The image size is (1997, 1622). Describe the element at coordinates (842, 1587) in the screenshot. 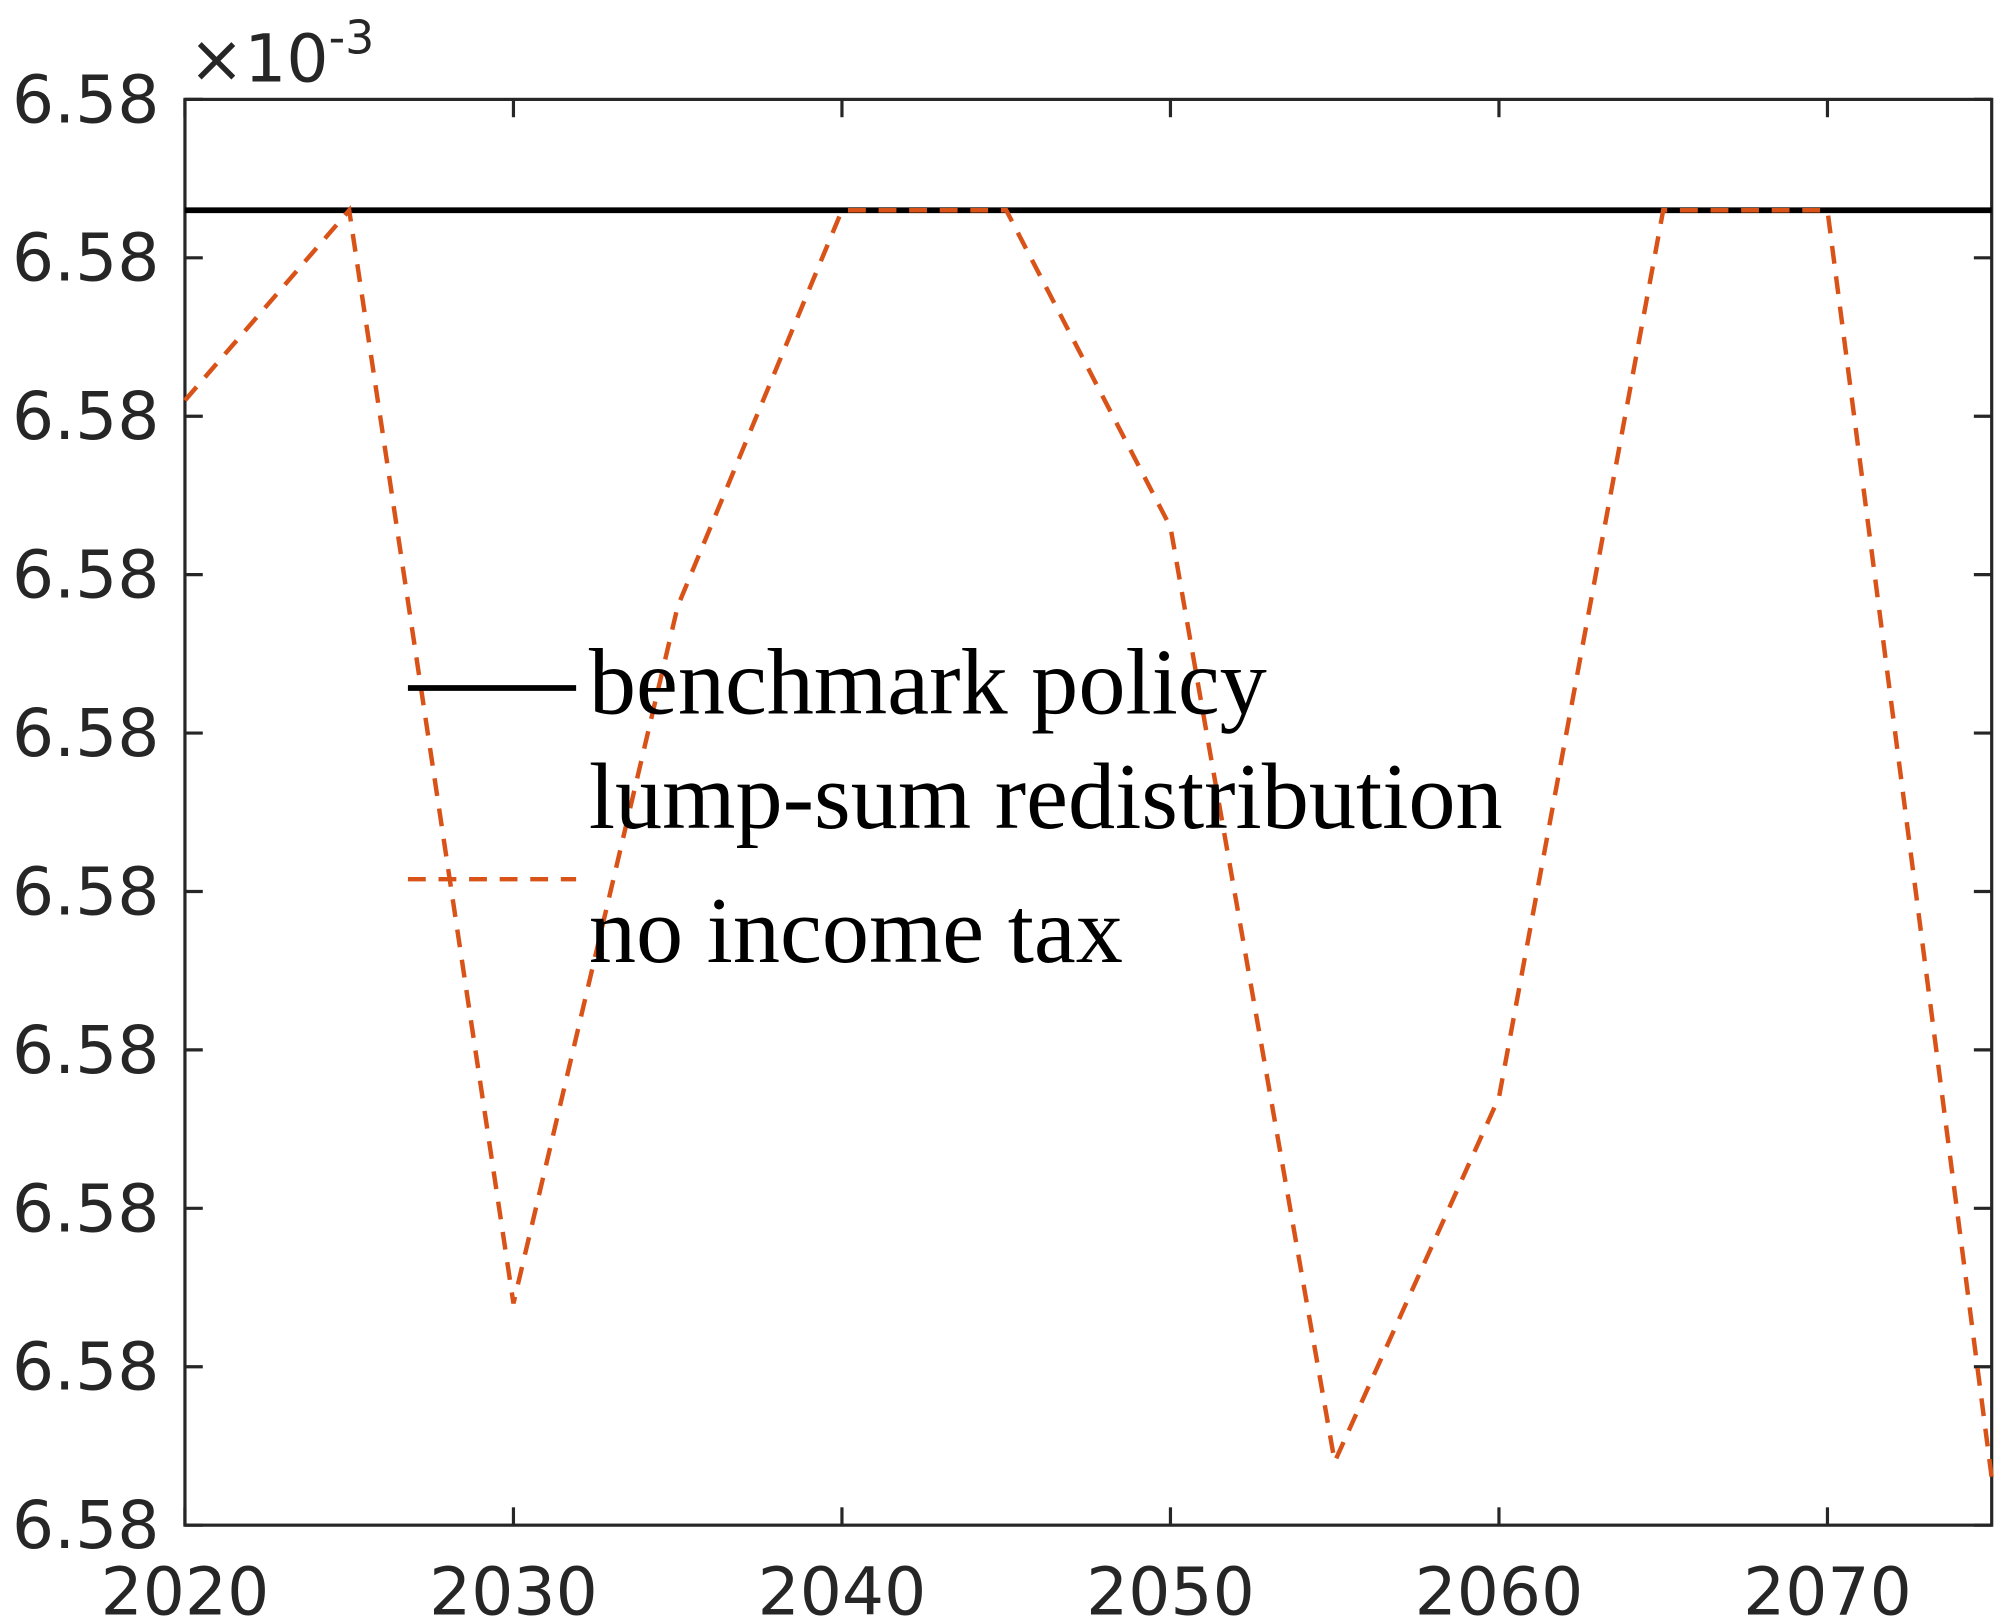

I see `x-tick-label: 2040` at that location.